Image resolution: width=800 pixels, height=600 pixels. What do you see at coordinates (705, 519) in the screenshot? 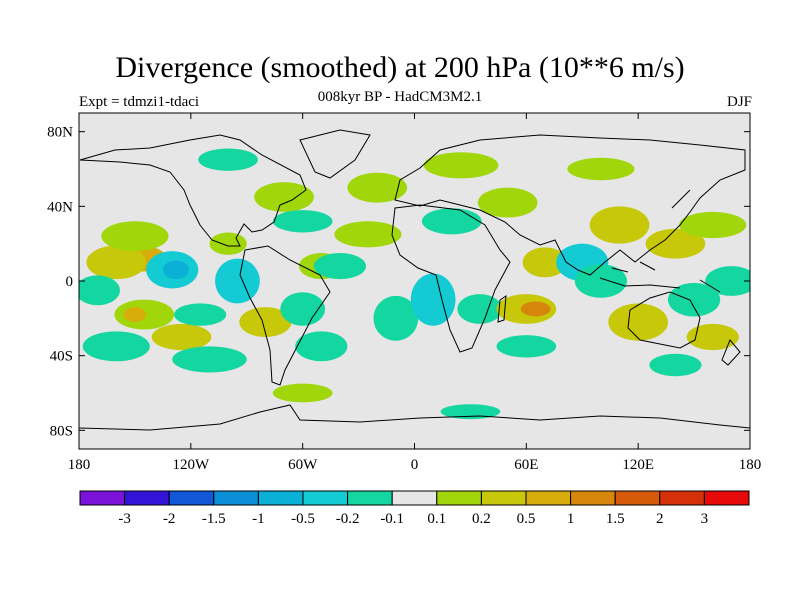
I see `colorbar-label: 3` at bounding box center [705, 519].